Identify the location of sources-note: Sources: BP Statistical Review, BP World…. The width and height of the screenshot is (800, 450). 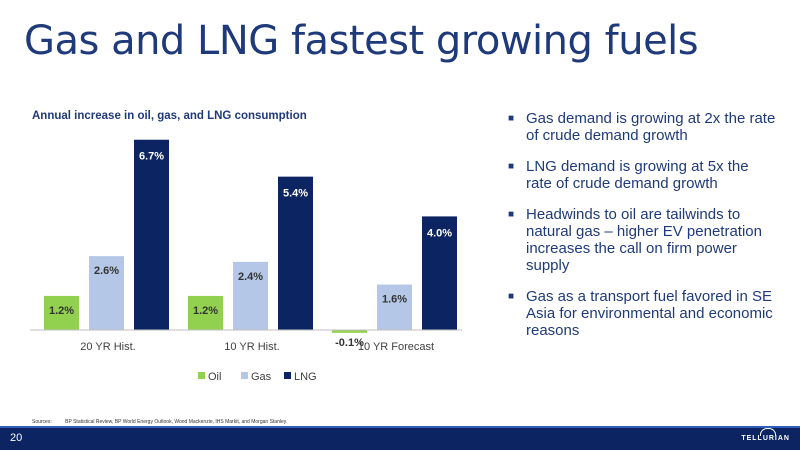
(159, 422).